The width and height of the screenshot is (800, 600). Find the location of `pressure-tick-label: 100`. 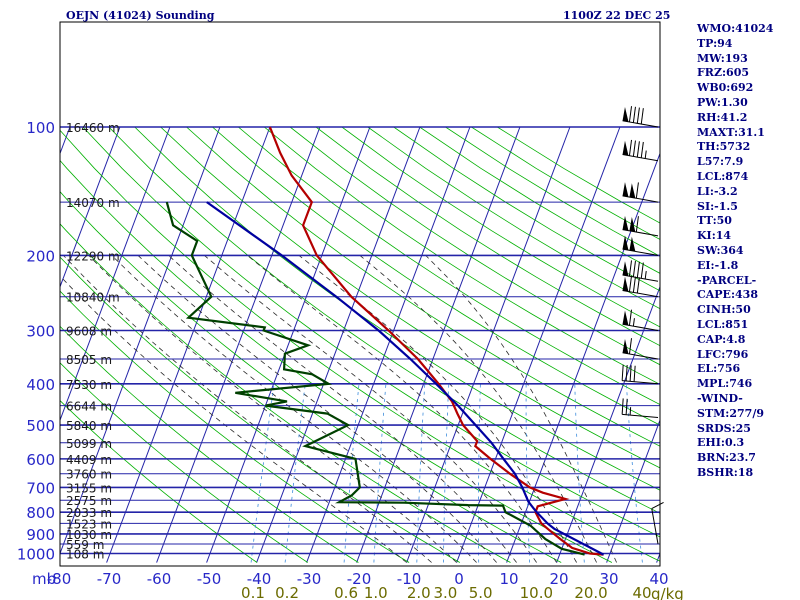

pressure-tick-label: 100 is located at coordinates (40, 128).